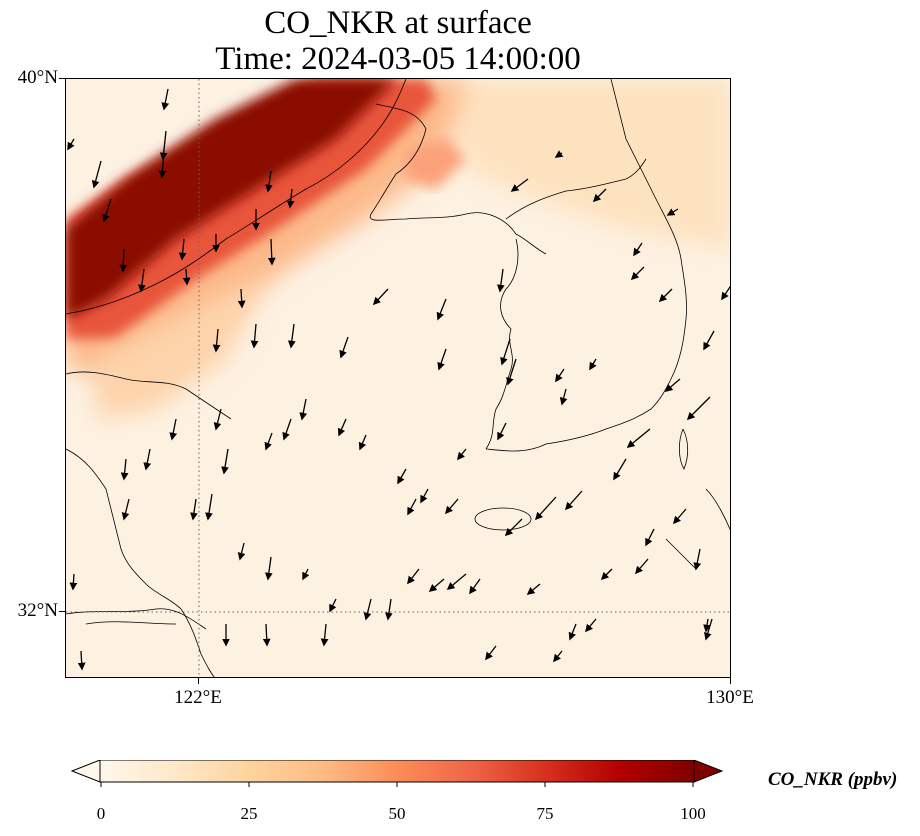  What do you see at coordinates (397, 771) in the screenshot?
I see `colorbar-body` at bounding box center [397, 771].